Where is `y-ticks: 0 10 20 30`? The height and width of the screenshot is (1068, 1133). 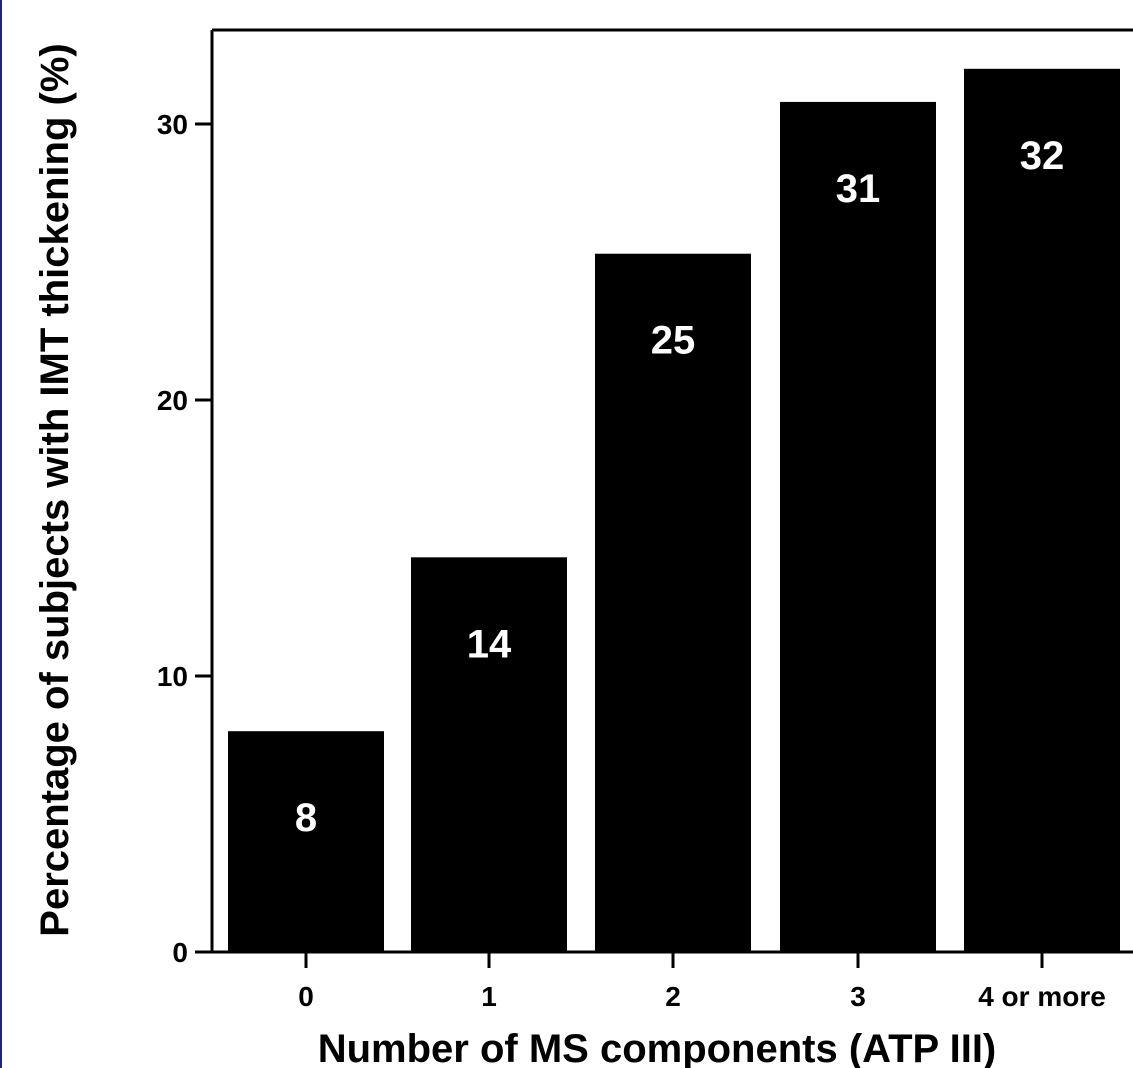
y-ticks: 0 10 20 30 is located at coordinates (184, 538).